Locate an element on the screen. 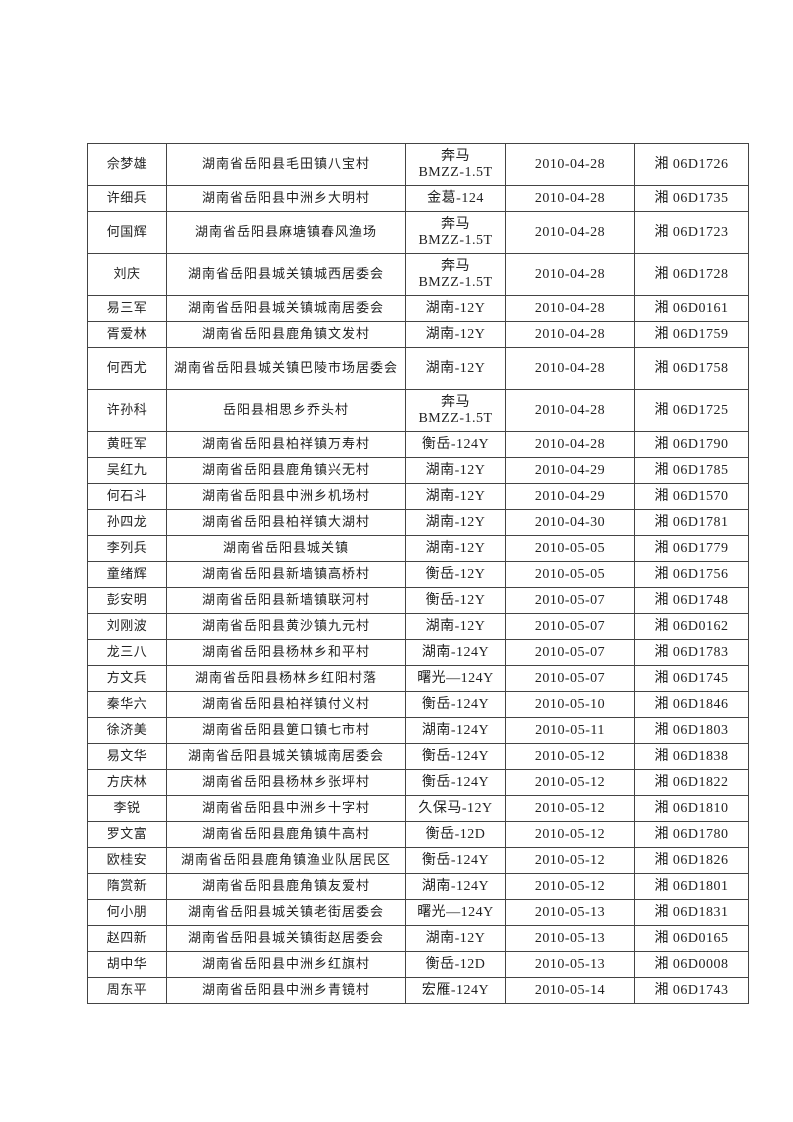  address-cell: 湖南省岳阳县中洲乡青镜村 is located at coordinates (286, 990).